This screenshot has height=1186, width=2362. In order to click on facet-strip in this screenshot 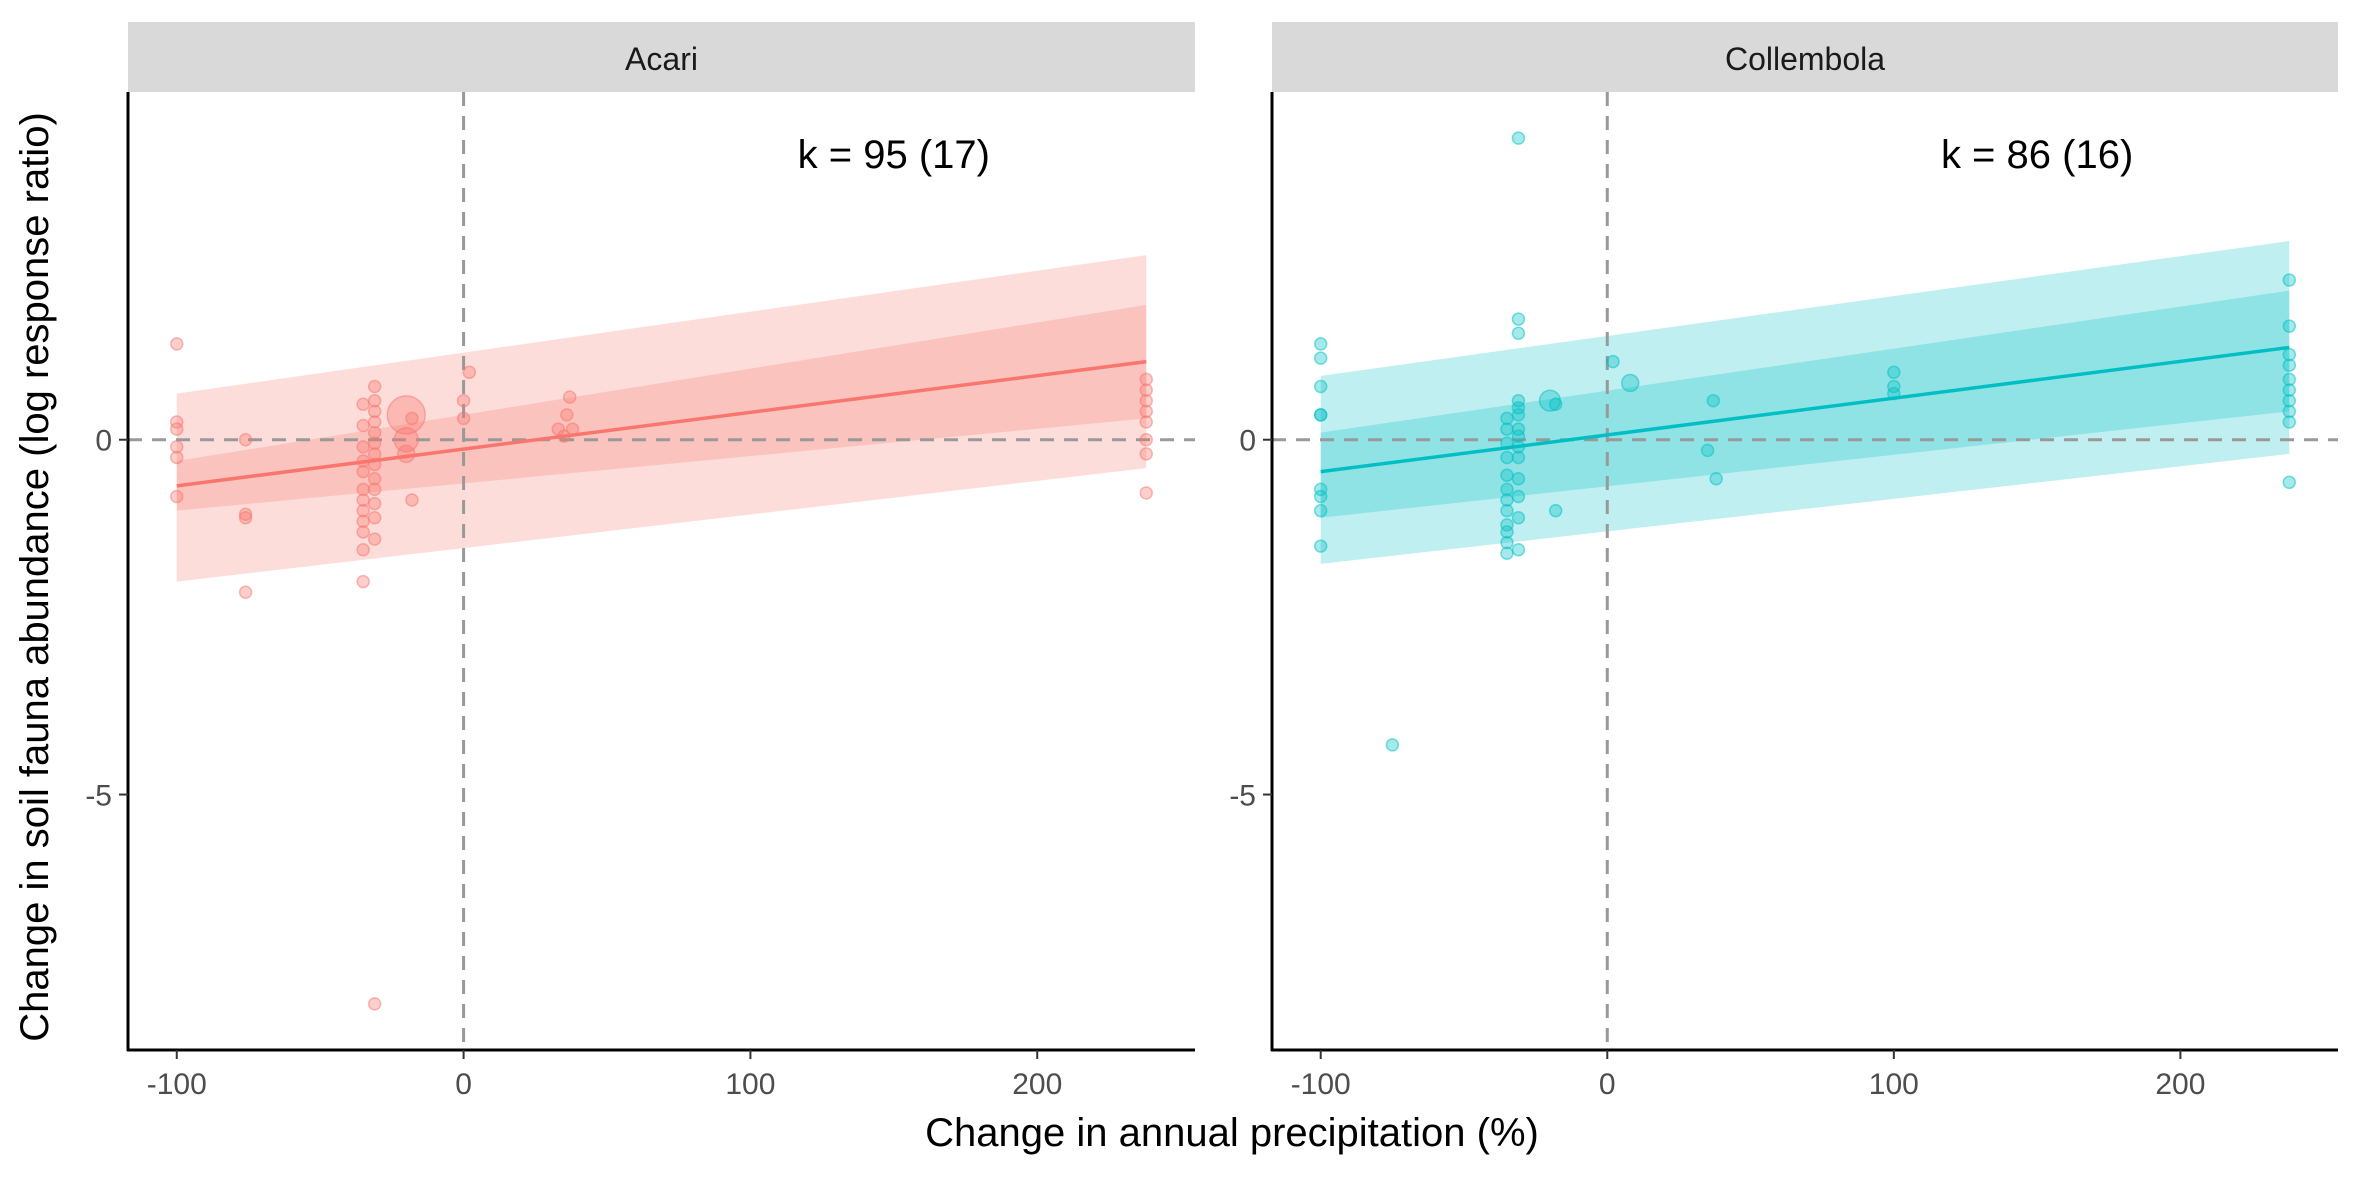, I will do `click(1805, 57)`.